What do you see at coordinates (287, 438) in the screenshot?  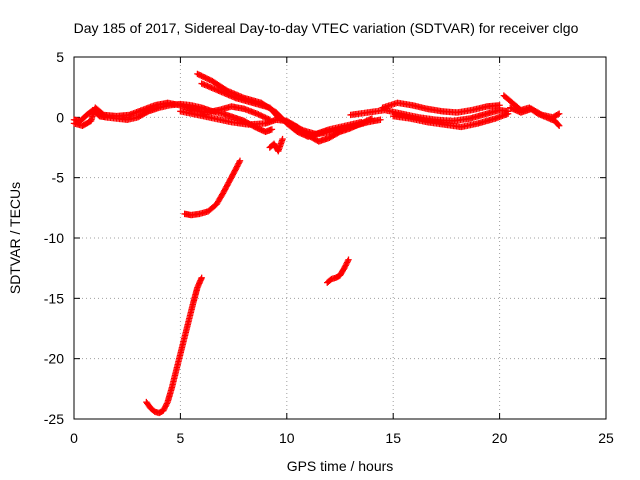 I see `x-tick-label: 10` at bounding box center [287, 438].